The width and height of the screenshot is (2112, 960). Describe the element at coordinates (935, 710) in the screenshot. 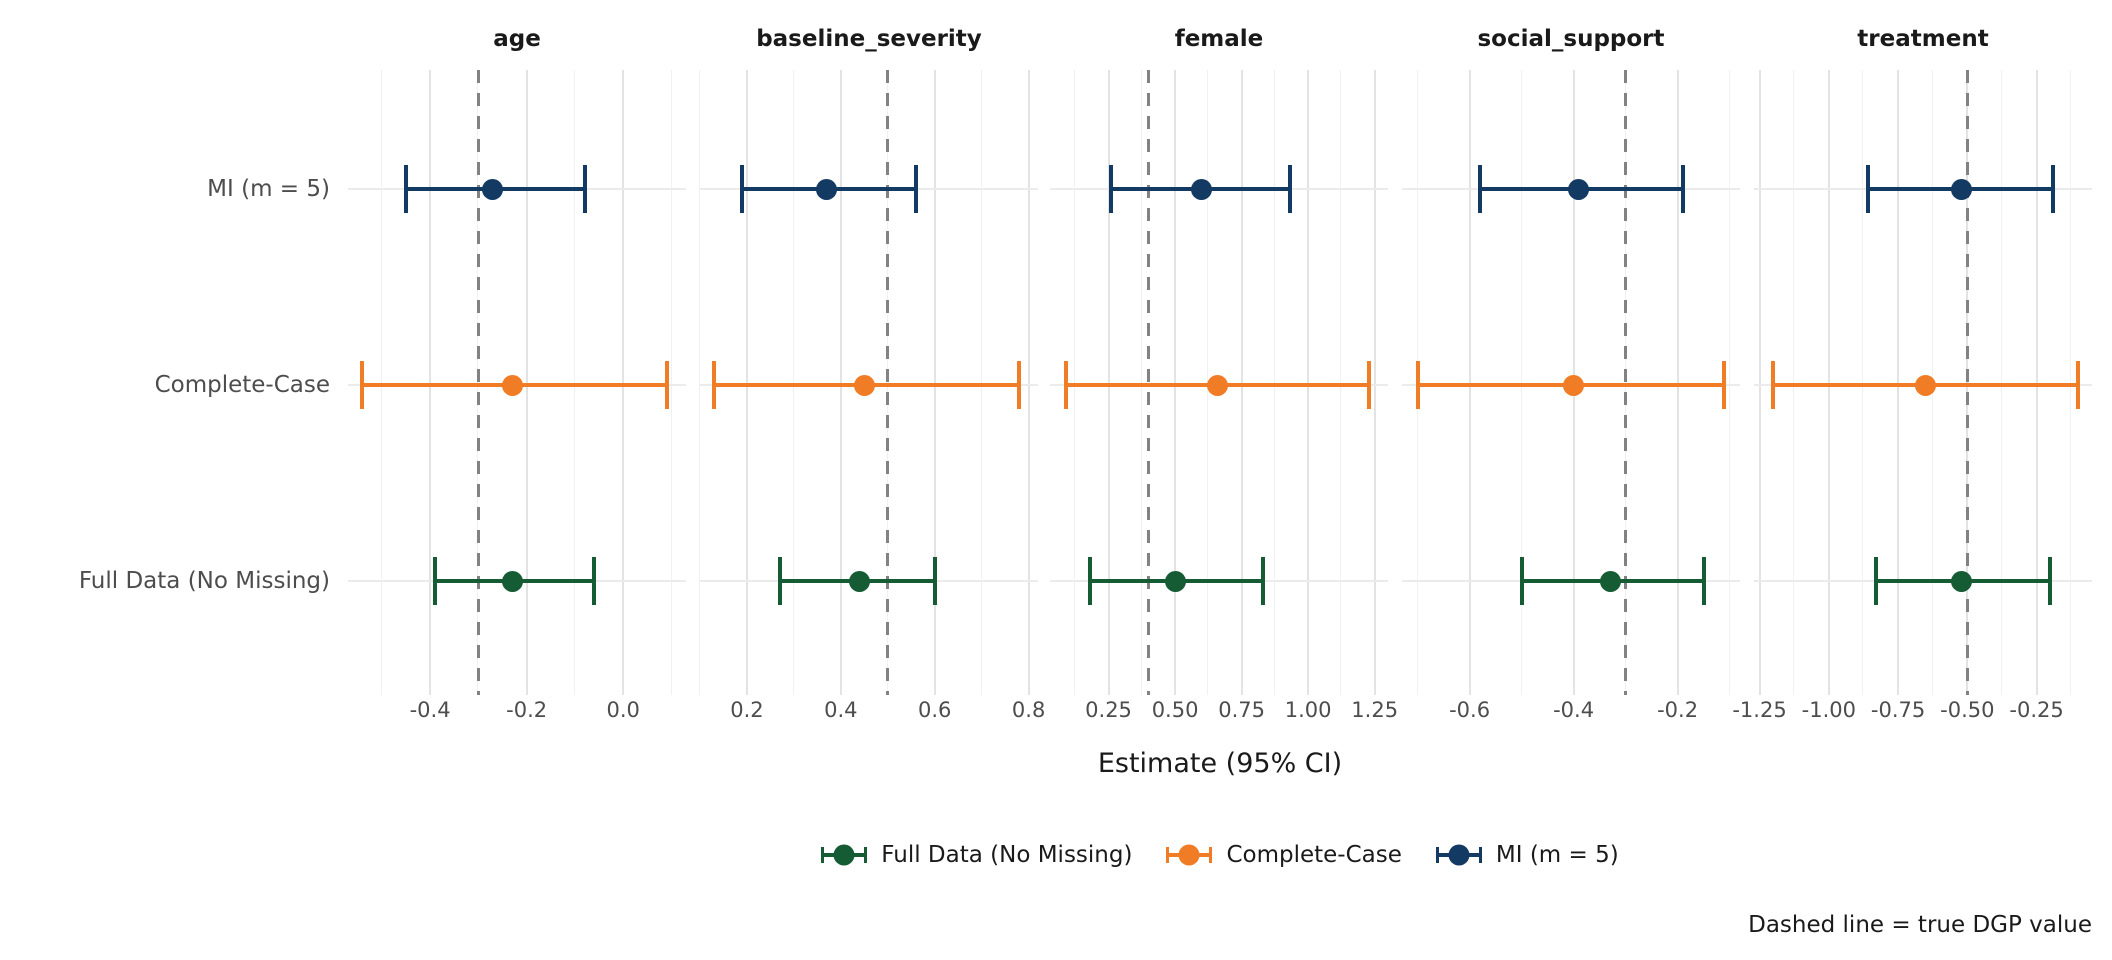

I see `x-tick-label: 0.6` at that location.